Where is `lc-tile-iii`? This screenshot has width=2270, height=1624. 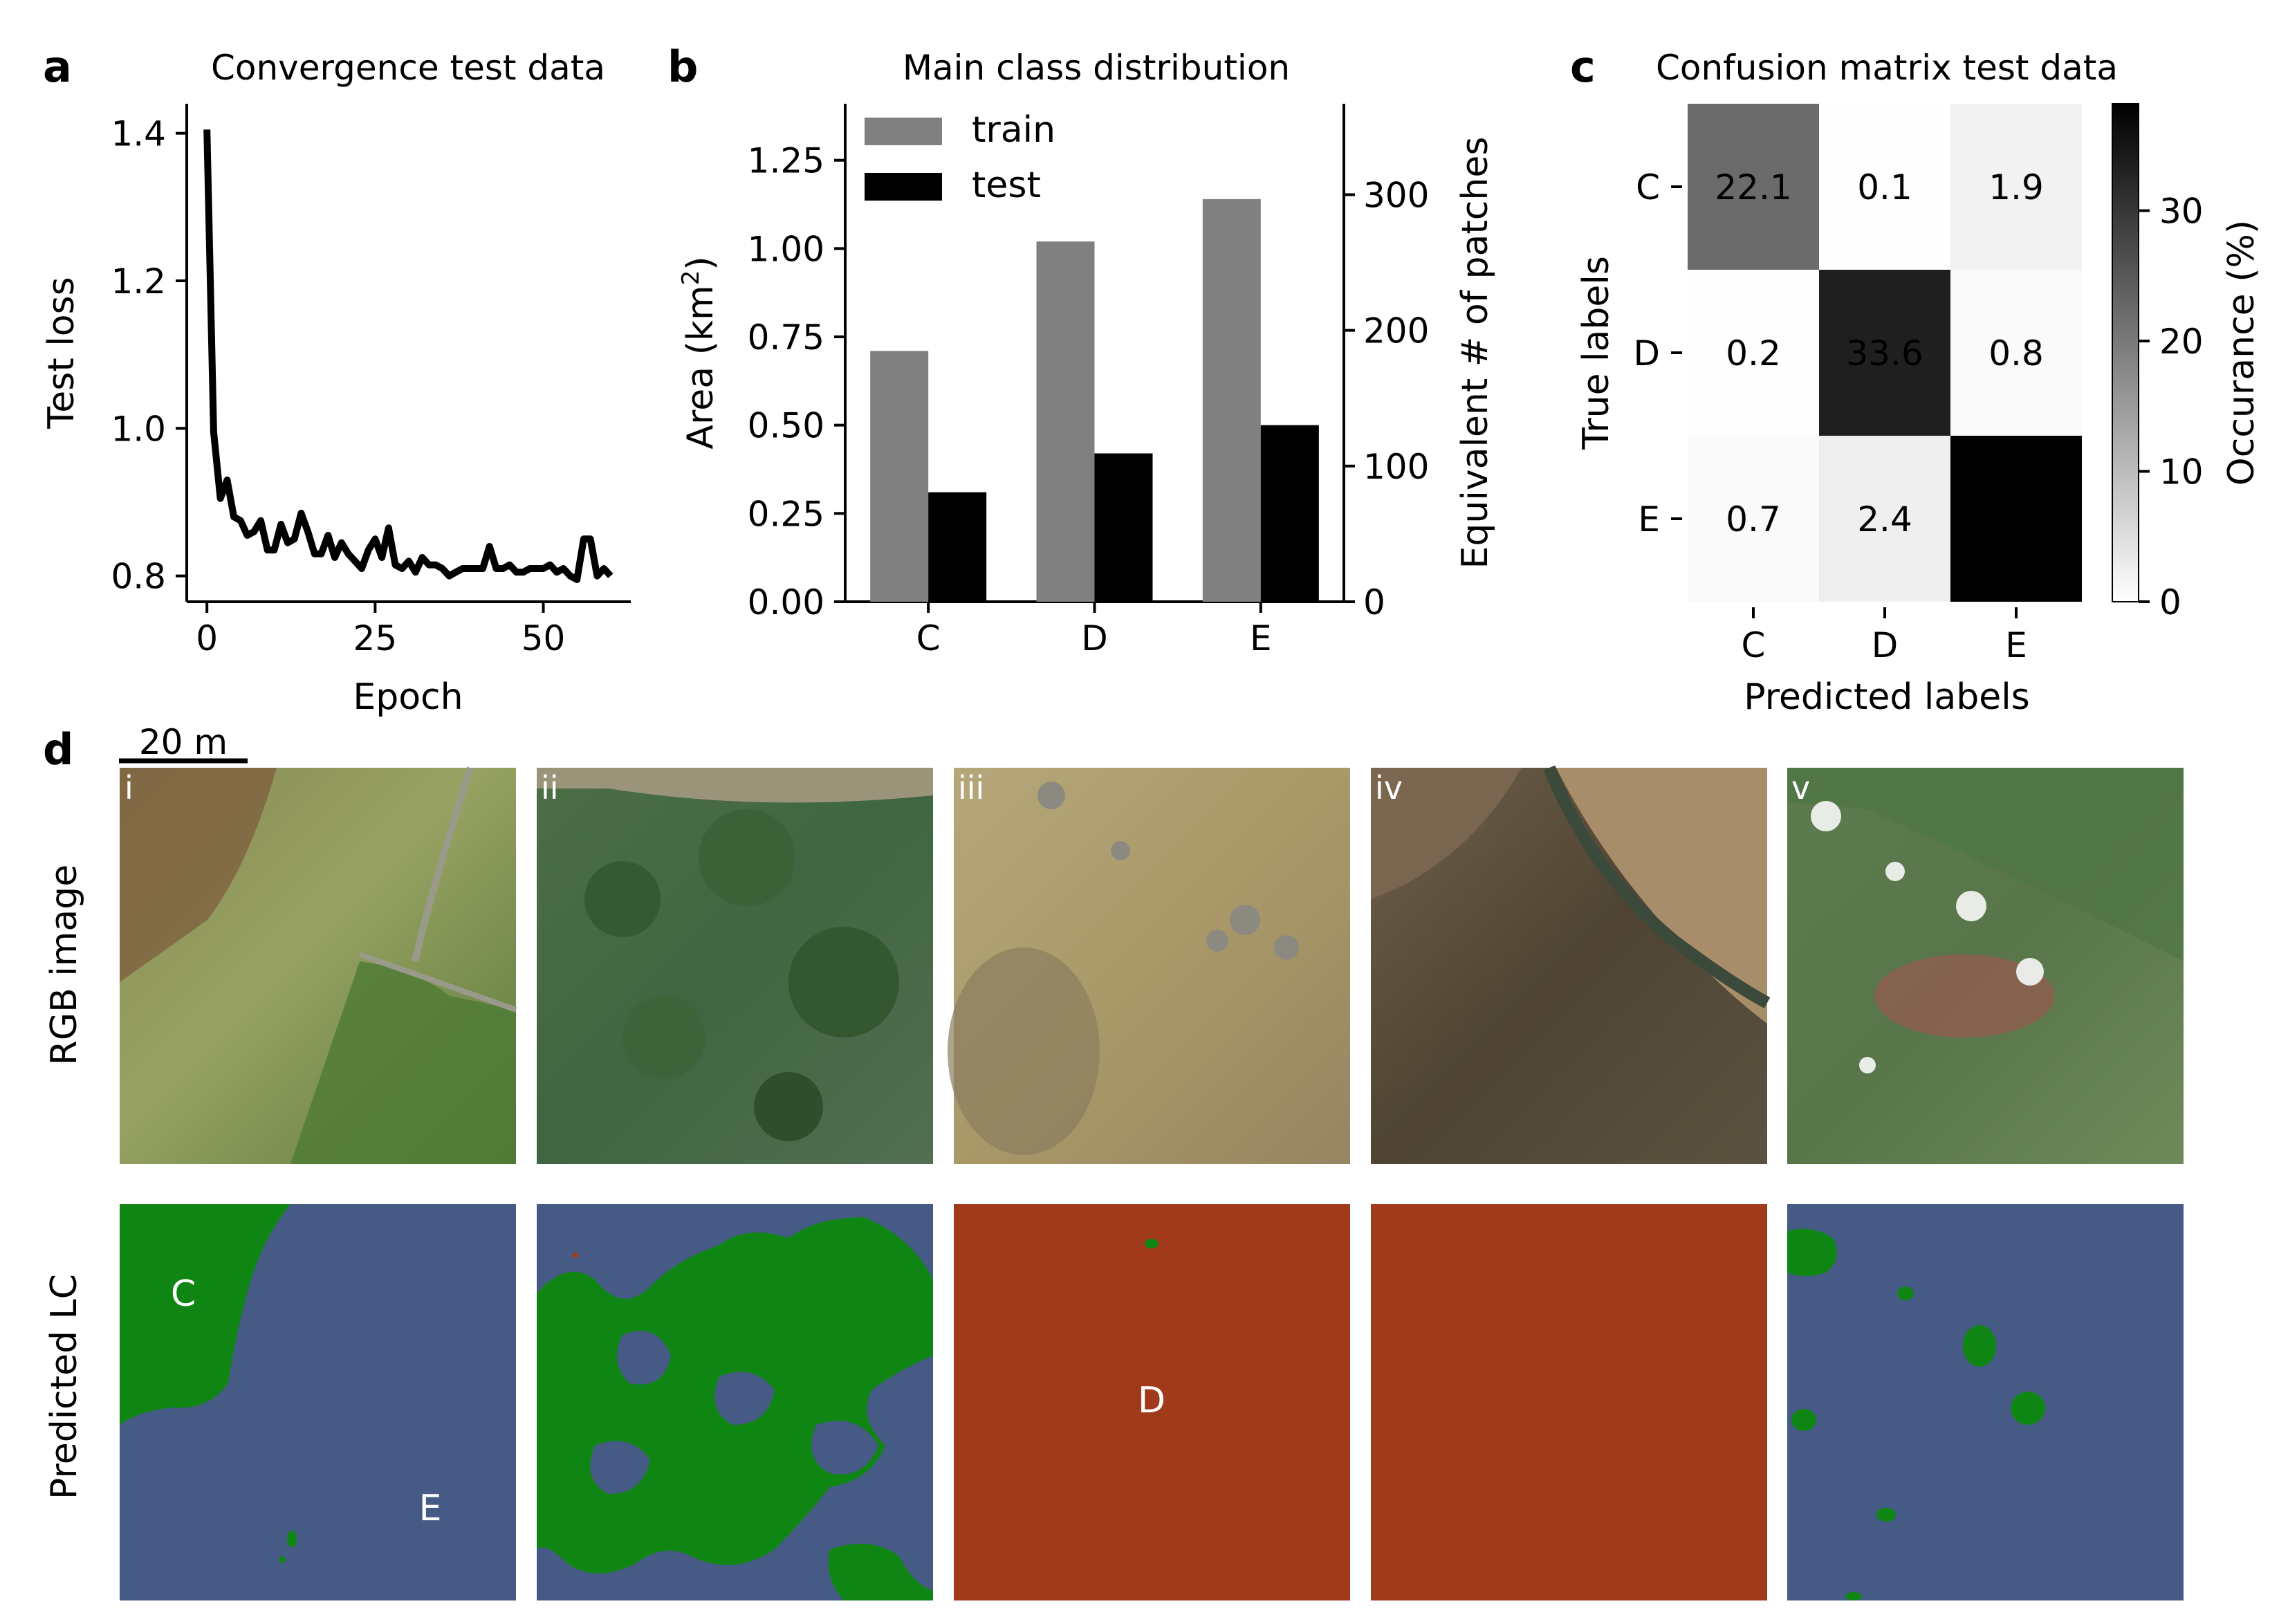
lc-tile-iii is located at coordinates (1152, 1402).